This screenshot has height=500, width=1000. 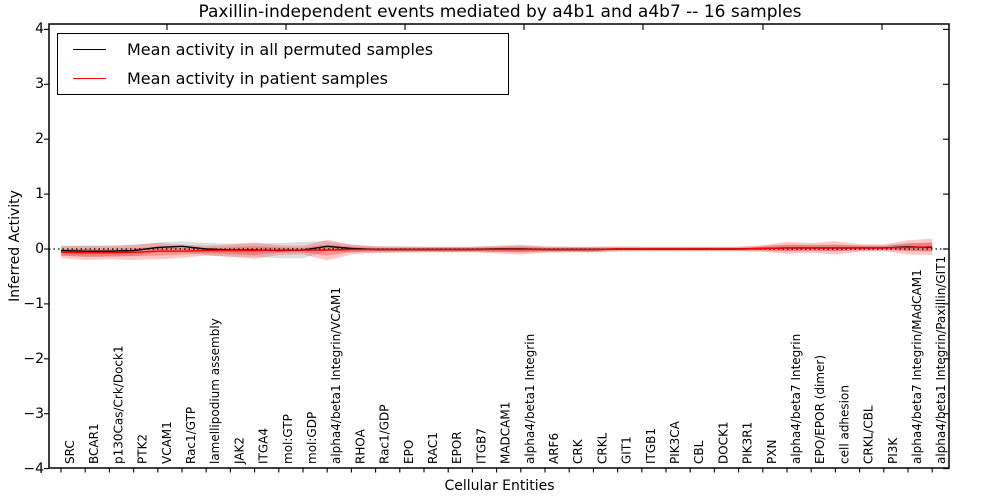 What do you see at coordinates (360, 446) in the screenshot?
I see `x-tick-label: RHOA` at bounding box center [360, 446].